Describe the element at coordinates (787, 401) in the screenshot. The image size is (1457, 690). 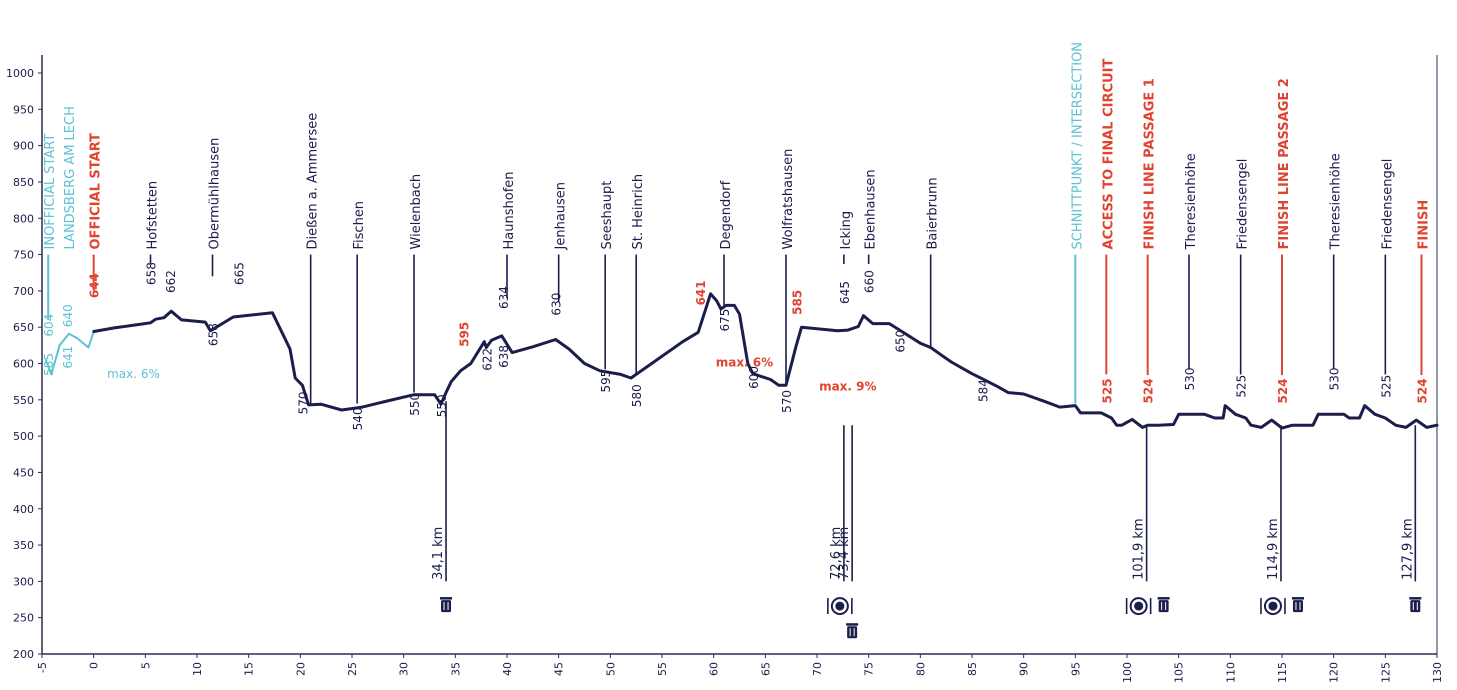
I see `elevation-label: 570` at that location.